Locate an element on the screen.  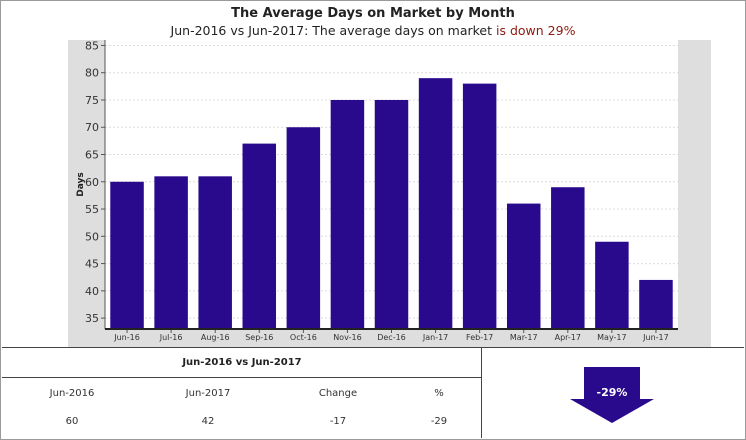
x-tick-label: Sep-16 is located at coordinates (259, 337).